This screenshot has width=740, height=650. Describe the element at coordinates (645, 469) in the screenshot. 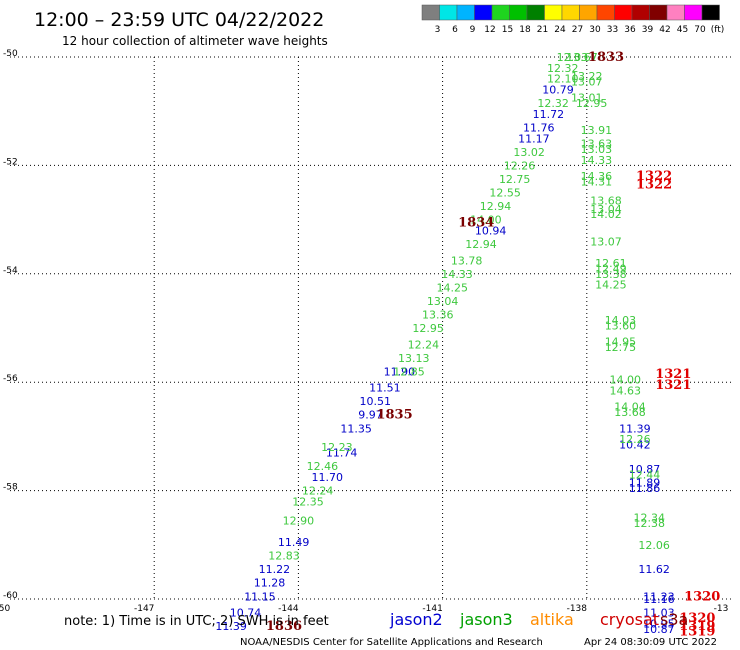

I see `jason2-data-label: 10.87` at that location.